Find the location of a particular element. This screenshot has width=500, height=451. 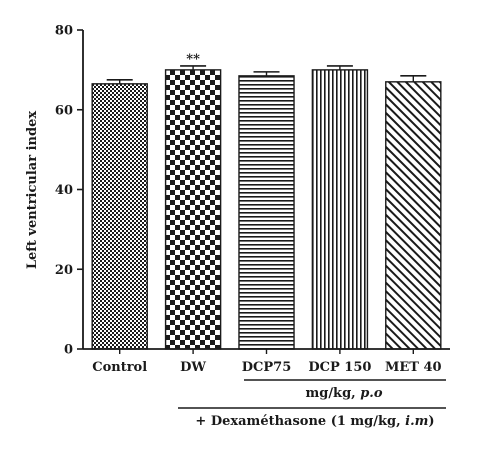

bar-dcp75 is located at coordinates (266, 212).